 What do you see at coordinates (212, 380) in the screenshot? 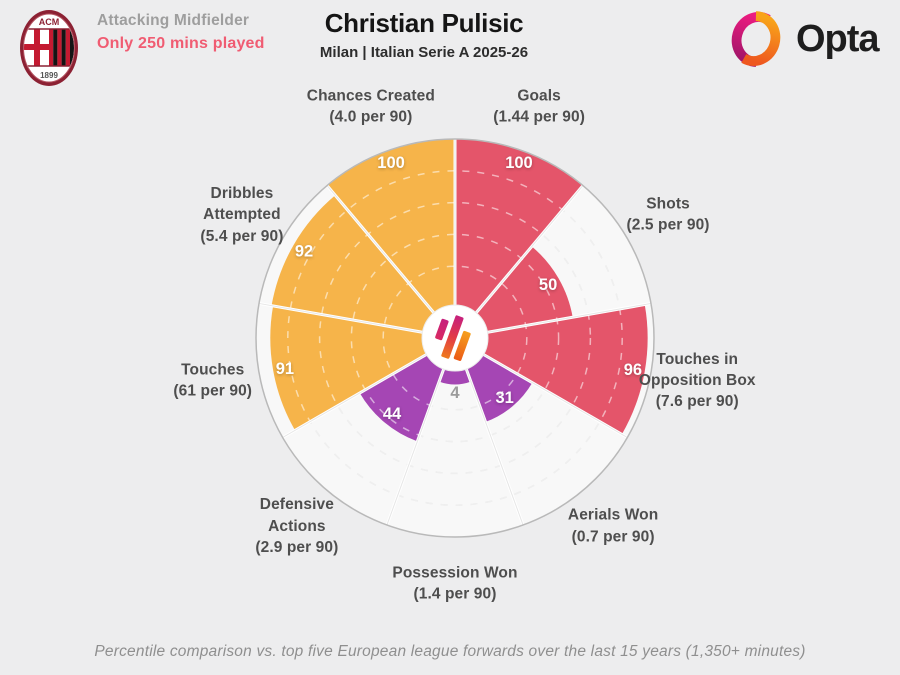
I see `category-label-6: Touches (61 per 90)` at bounding box center [212, 380].